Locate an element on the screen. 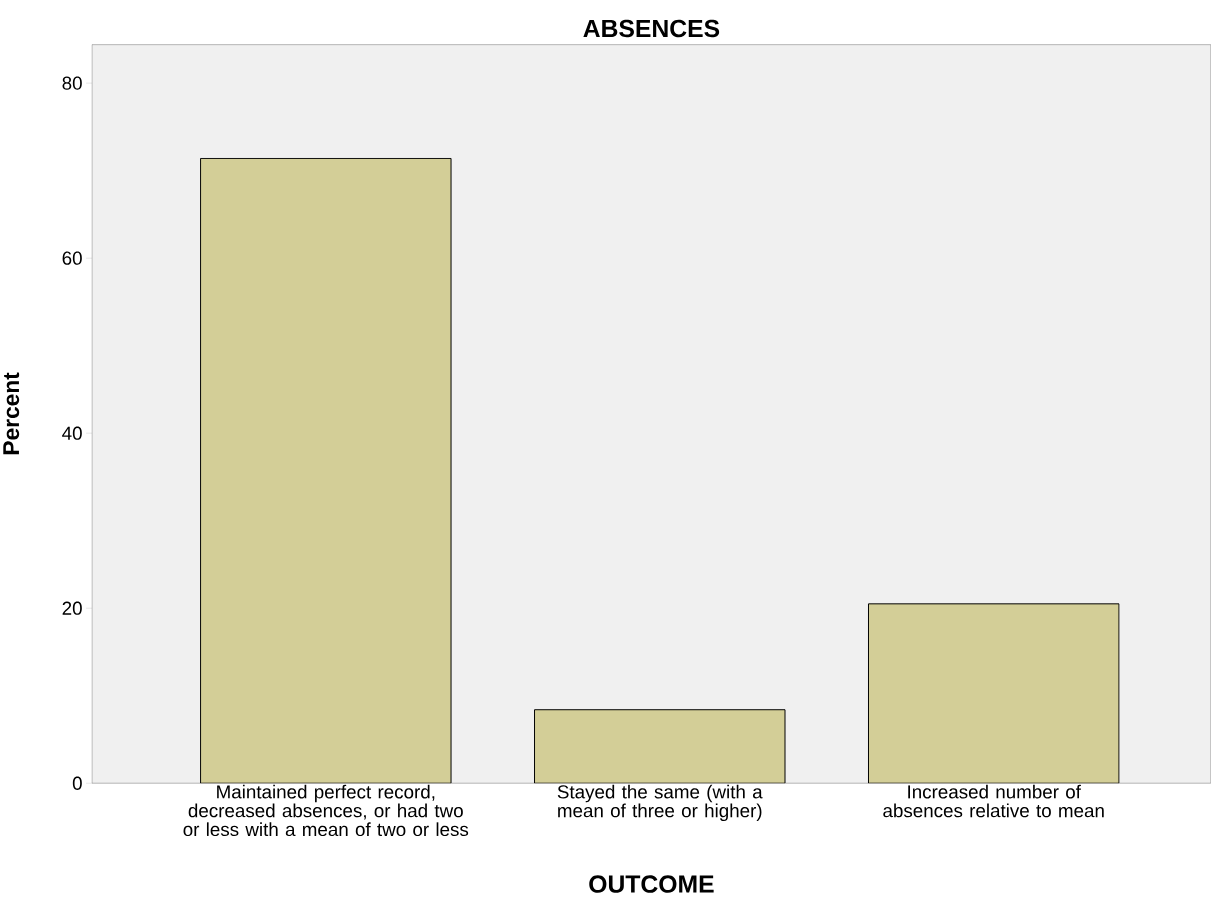 Image resolution: width=1211 pixels, height=908 pixels. y-tick-label: 20 is located at coordinates (72, 608).